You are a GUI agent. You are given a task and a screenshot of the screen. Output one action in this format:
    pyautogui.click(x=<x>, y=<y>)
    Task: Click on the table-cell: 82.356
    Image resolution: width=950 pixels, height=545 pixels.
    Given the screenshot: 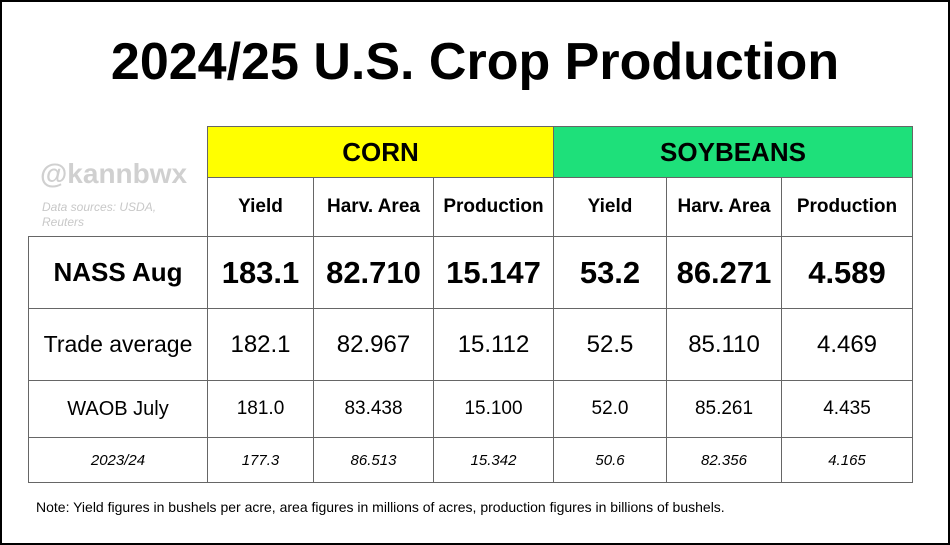 What is the action you would take?
    pyautogui.click(x=724, y=460)
    